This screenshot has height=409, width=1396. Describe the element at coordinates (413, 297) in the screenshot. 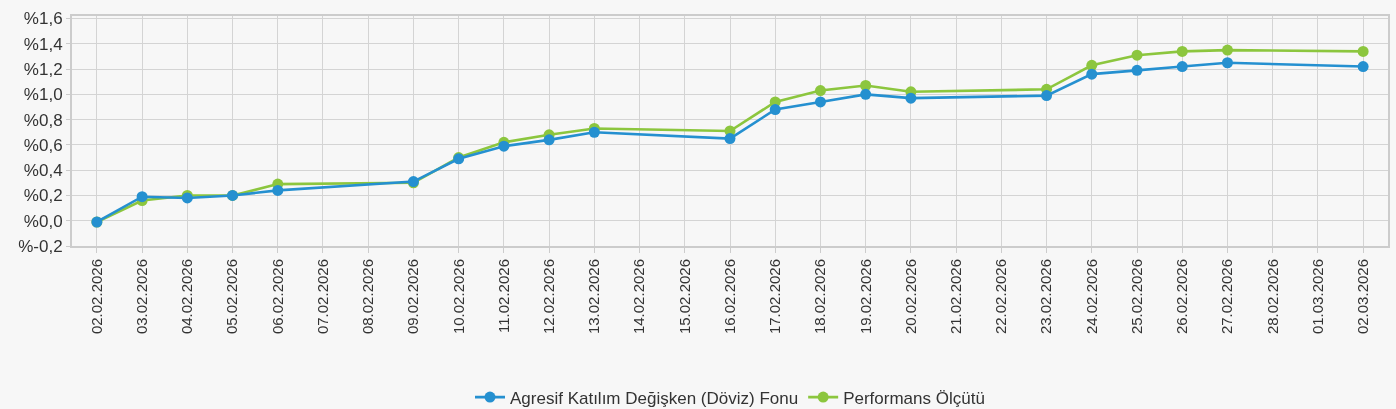

I see `x-tick-label: 09.02.2026` at that location.